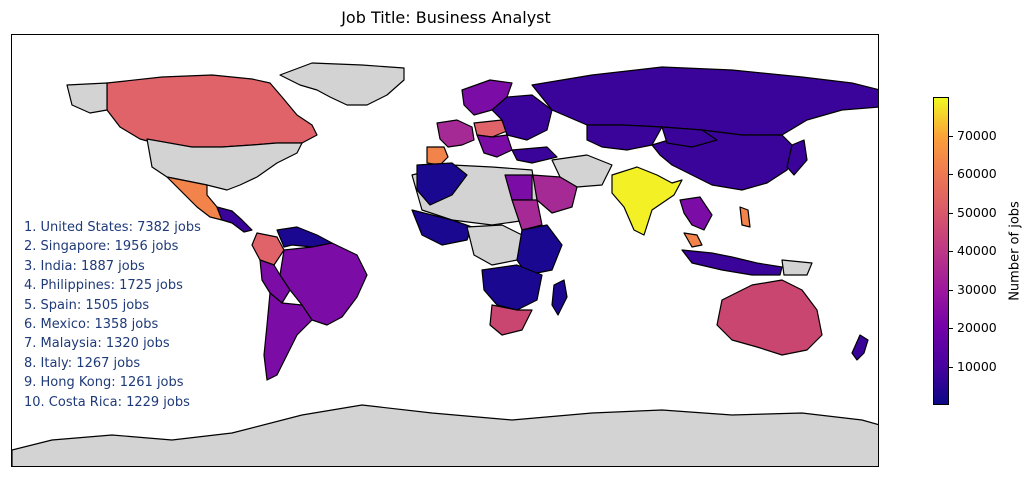  Describe the element at coordinates (91, 324) in the screenshot. I see `list-item: 6. Mexico: 1358 jobs` at that location.